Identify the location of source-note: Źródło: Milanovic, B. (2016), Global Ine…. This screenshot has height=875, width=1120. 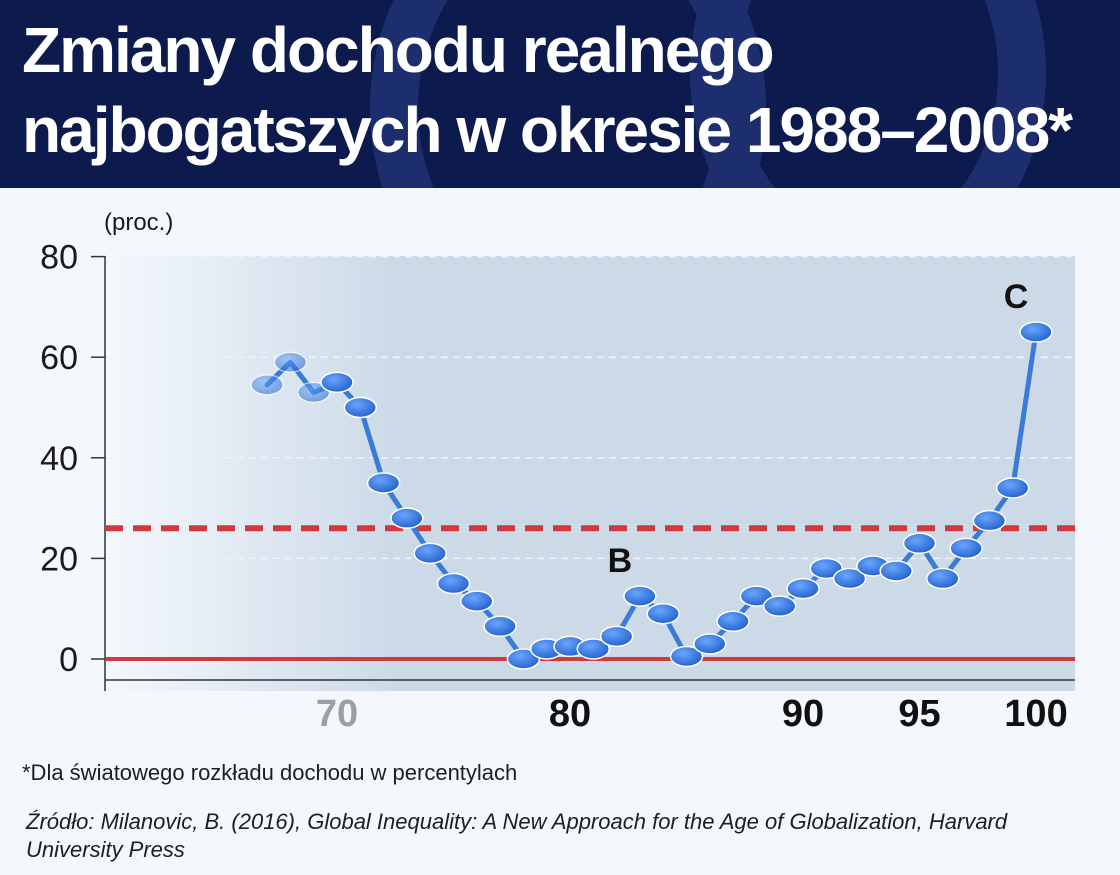
(517, 835).